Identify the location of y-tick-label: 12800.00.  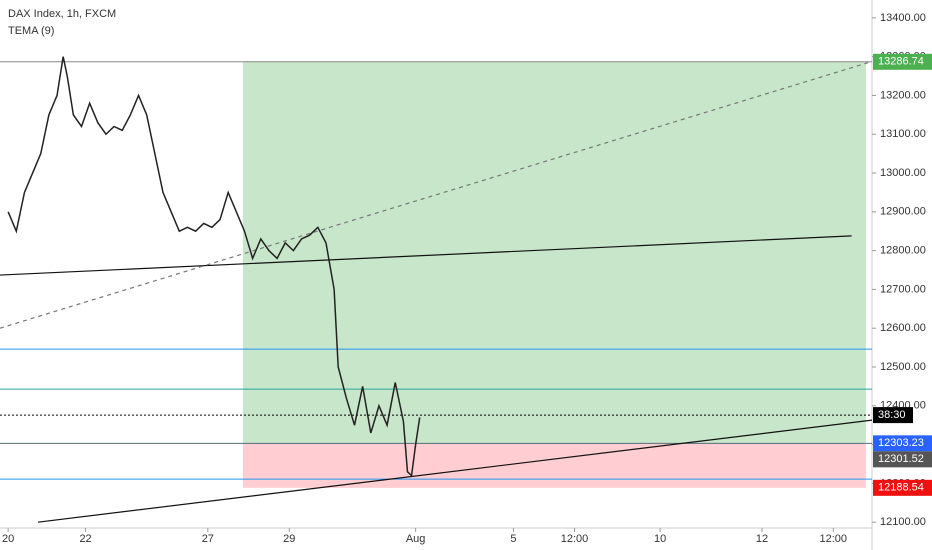
(903, 251).